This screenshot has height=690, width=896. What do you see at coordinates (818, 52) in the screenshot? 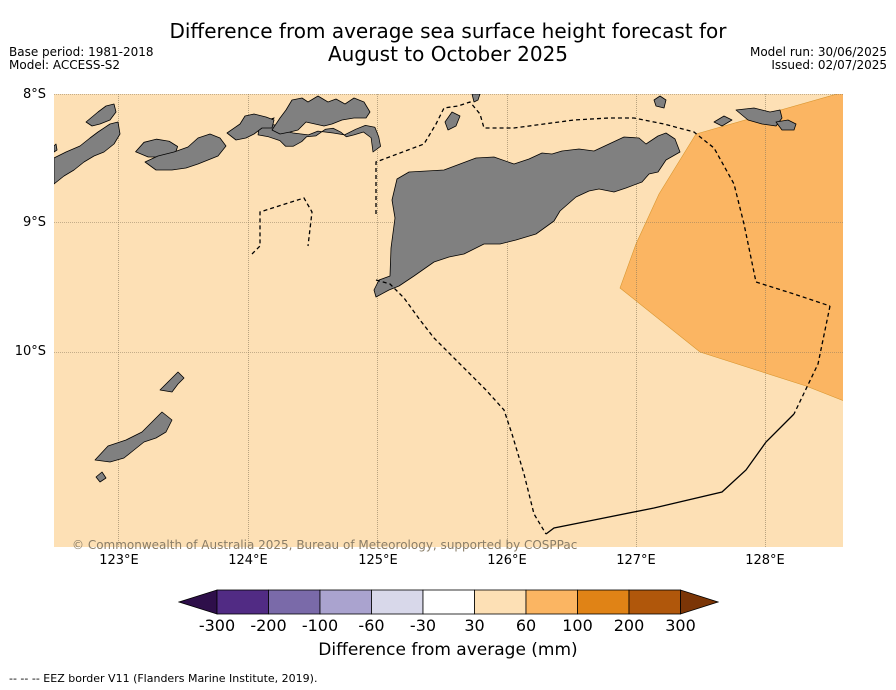
I see `model-run: Model run: 30/06/2025` at bounding box center [818, 52].